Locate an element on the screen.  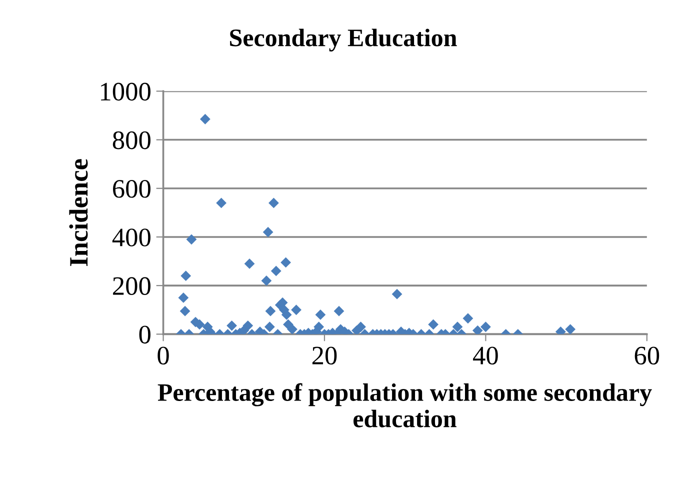
y-tick-label: 400 is located at coordinates (131, 237).